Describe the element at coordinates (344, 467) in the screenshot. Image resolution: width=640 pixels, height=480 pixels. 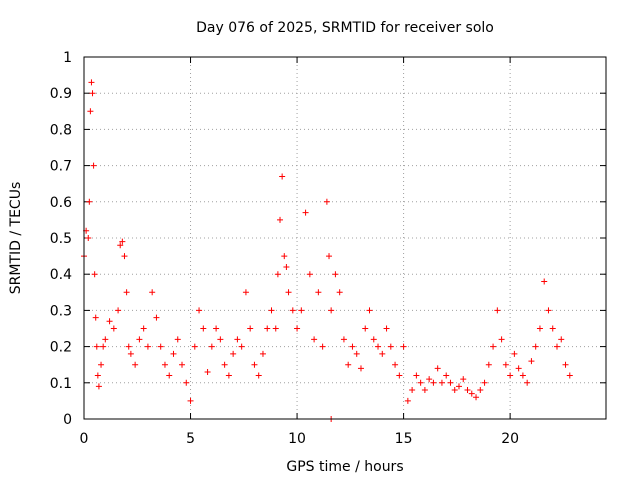
I see `x-axis-label: GPS time / hours` at that location.